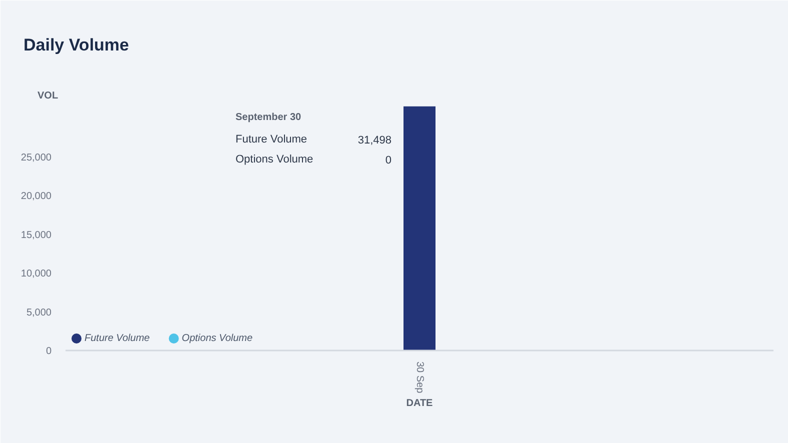  Describe the element at coordinates (388, 160) in the screenshot. I see `annotation: 0` at that location.